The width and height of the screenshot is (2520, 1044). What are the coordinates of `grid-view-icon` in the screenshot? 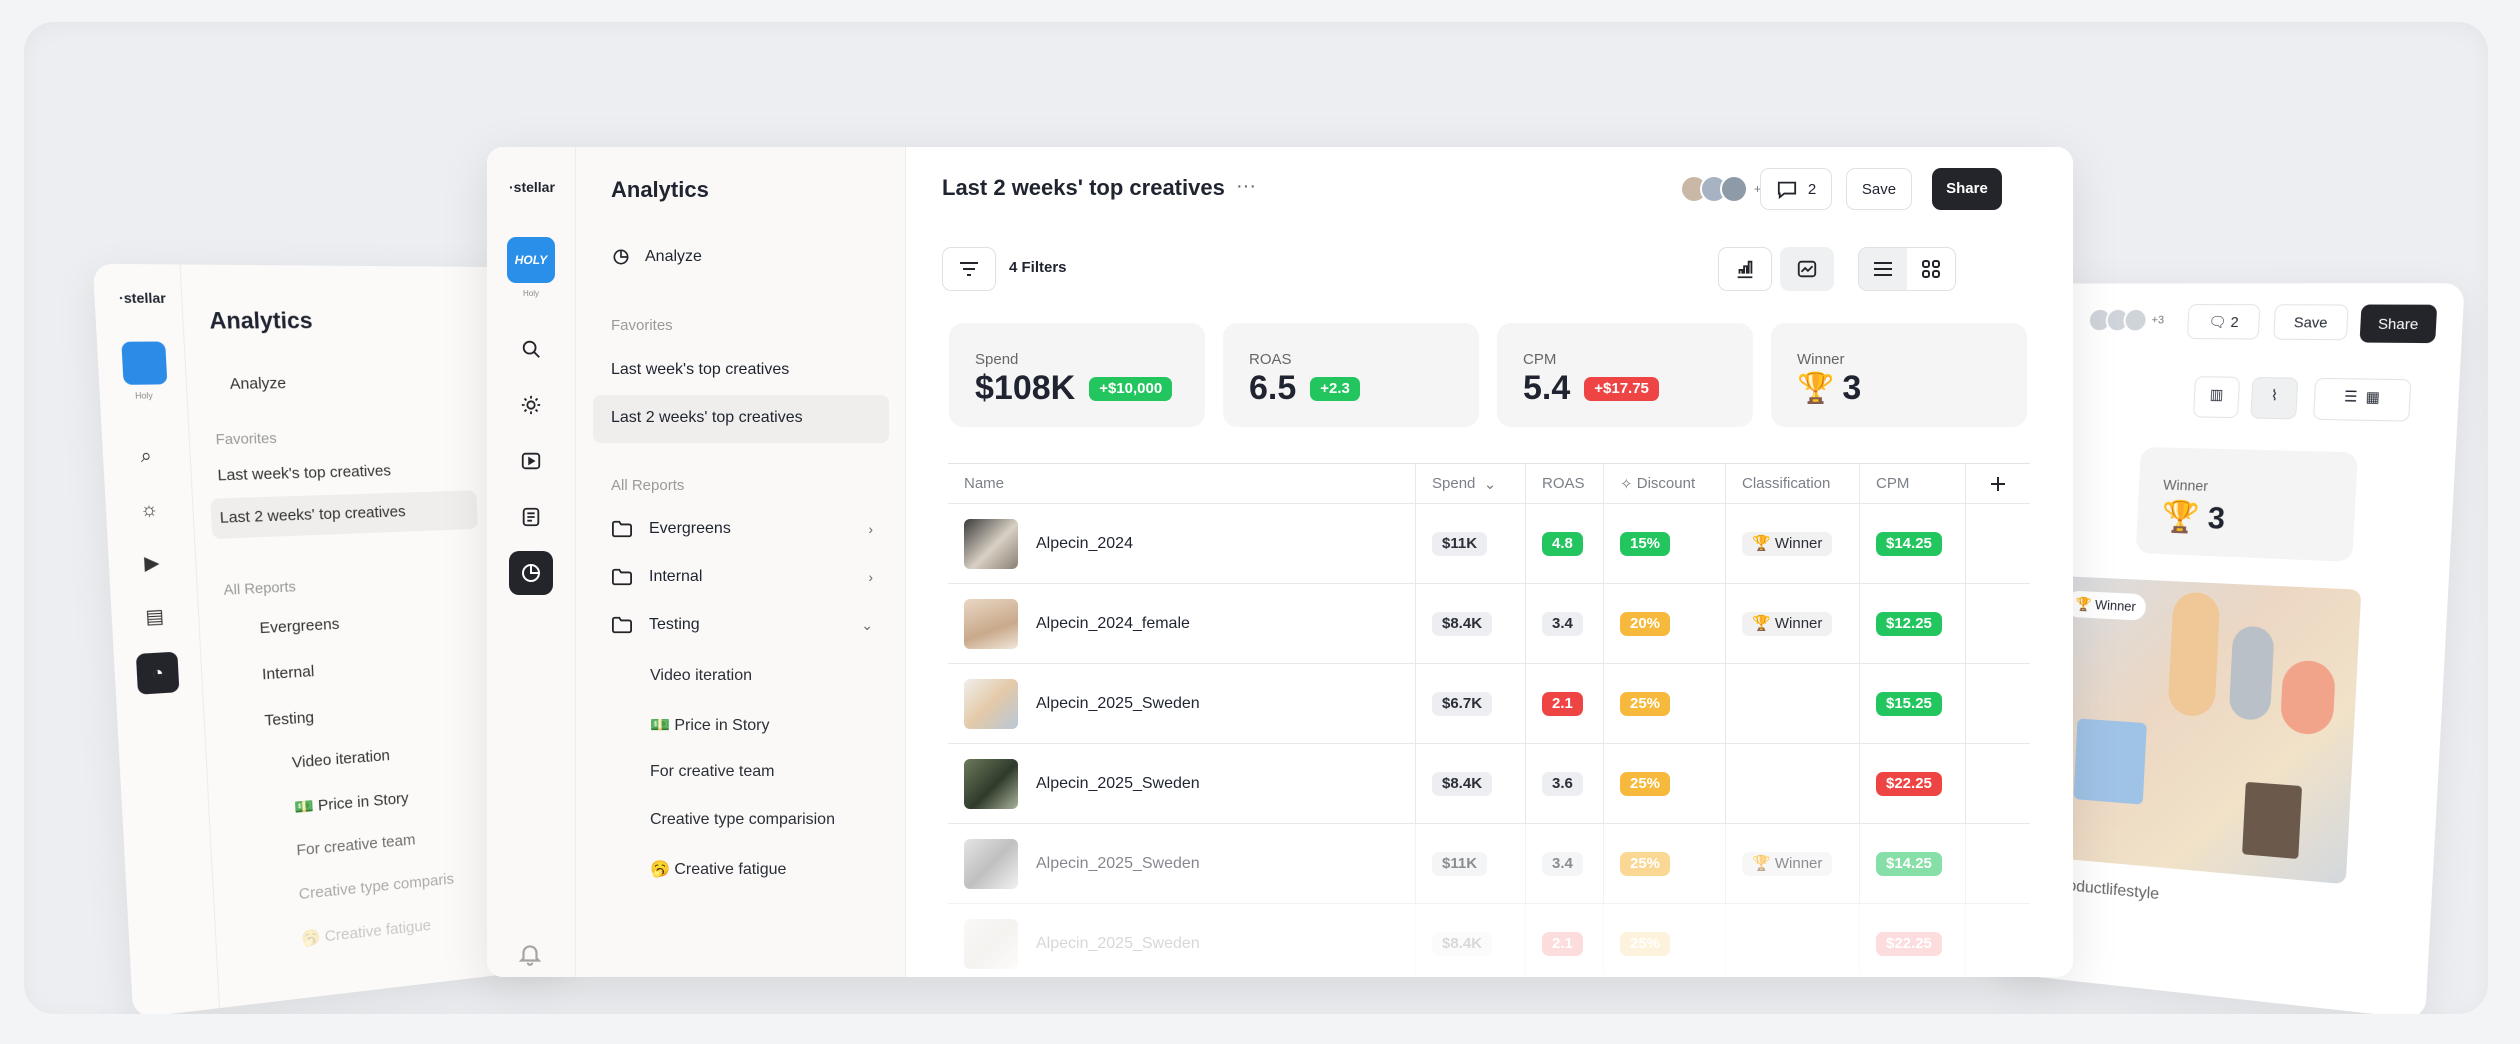 It's located at (1931, 269).